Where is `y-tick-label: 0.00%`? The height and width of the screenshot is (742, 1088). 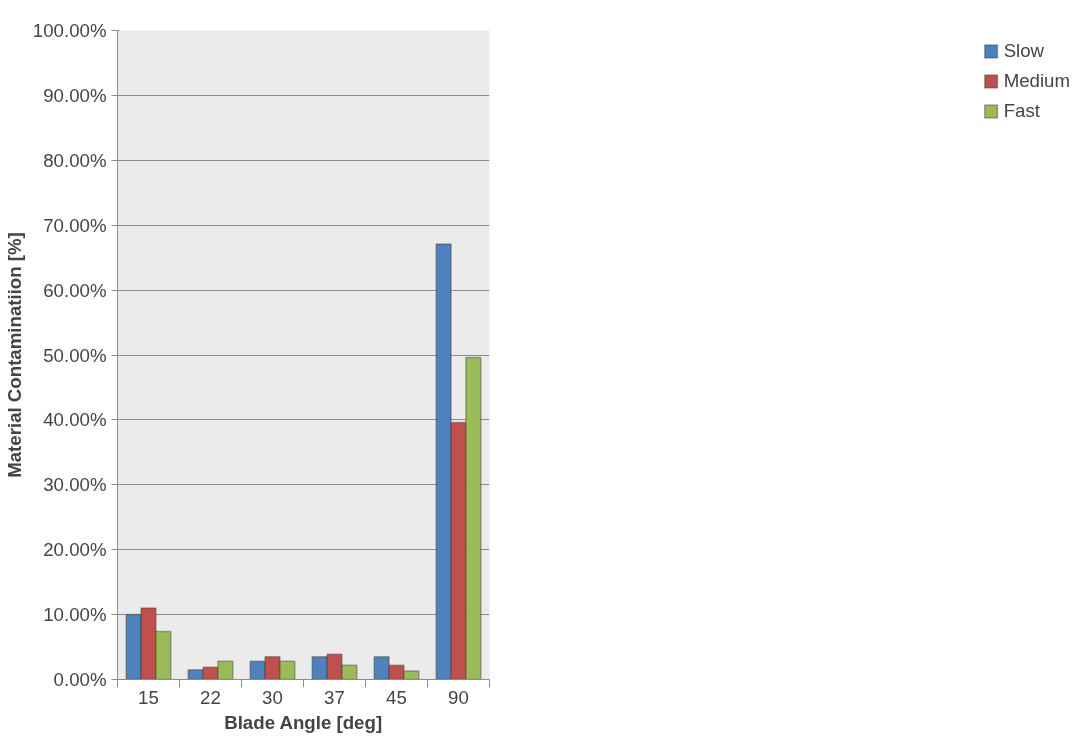 y-tick-label: 0.00% is located at coordinates (80, 679).